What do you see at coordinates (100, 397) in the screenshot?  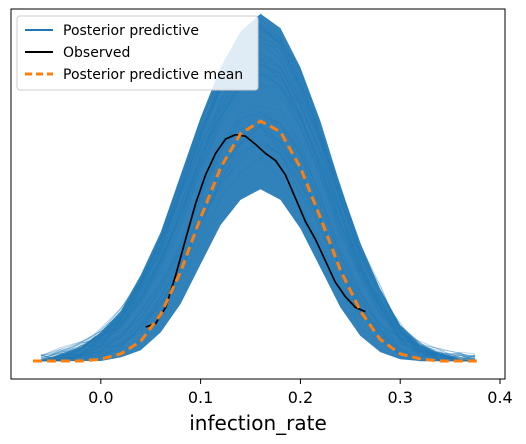 I see `x-tick-label: 0.0` at bounding box center [100, 397].